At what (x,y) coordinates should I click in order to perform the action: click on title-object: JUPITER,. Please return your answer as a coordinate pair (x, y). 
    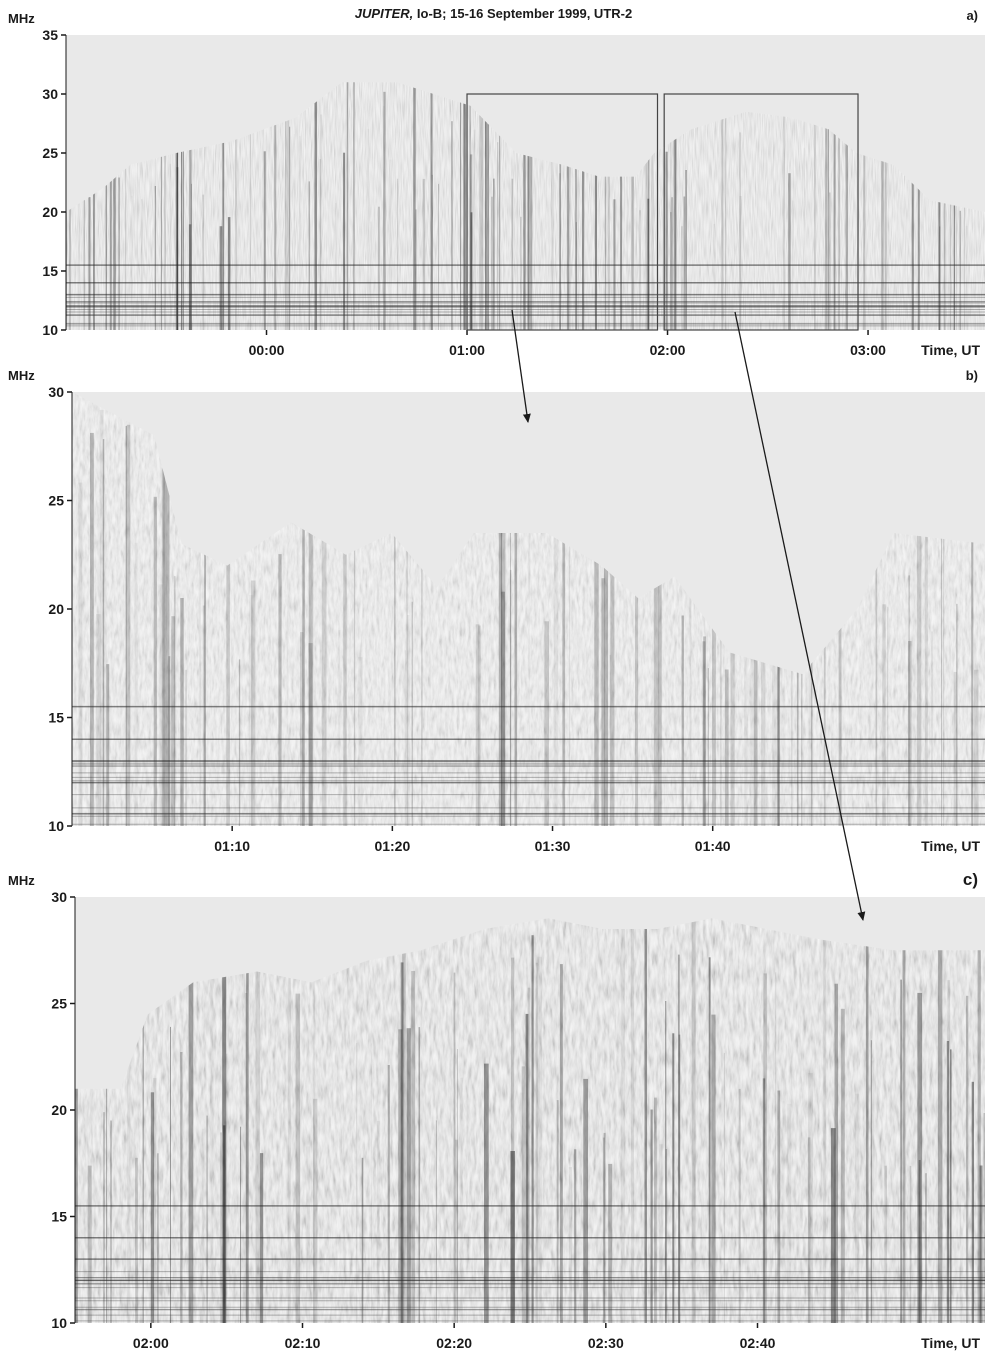
    Looking at the image, I should click on (384, 13).